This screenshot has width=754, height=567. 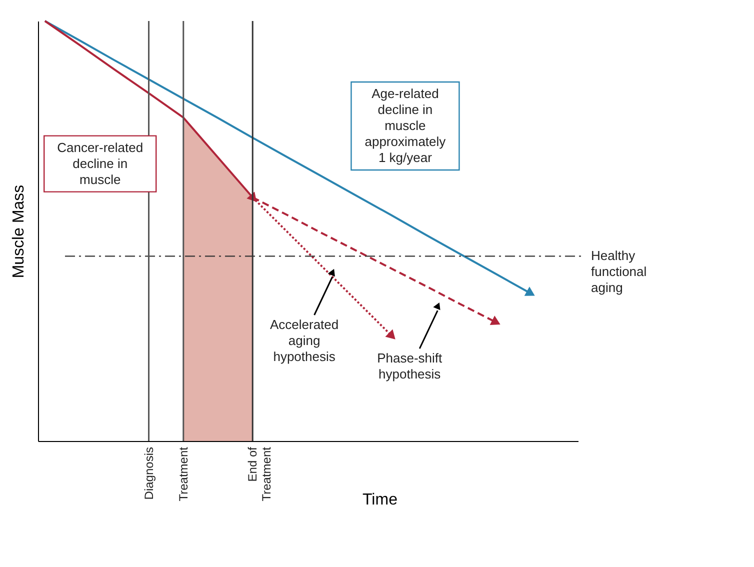 I want to click on annotation: Age-related decline in muscle approximately 1 kg/year, so click(x=405, y=125).